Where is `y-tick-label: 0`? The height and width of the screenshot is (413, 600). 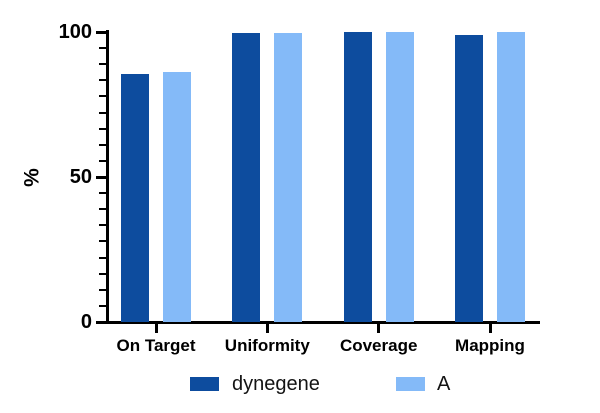
y-tick-label: 0 is located at coordinates (86, 322).